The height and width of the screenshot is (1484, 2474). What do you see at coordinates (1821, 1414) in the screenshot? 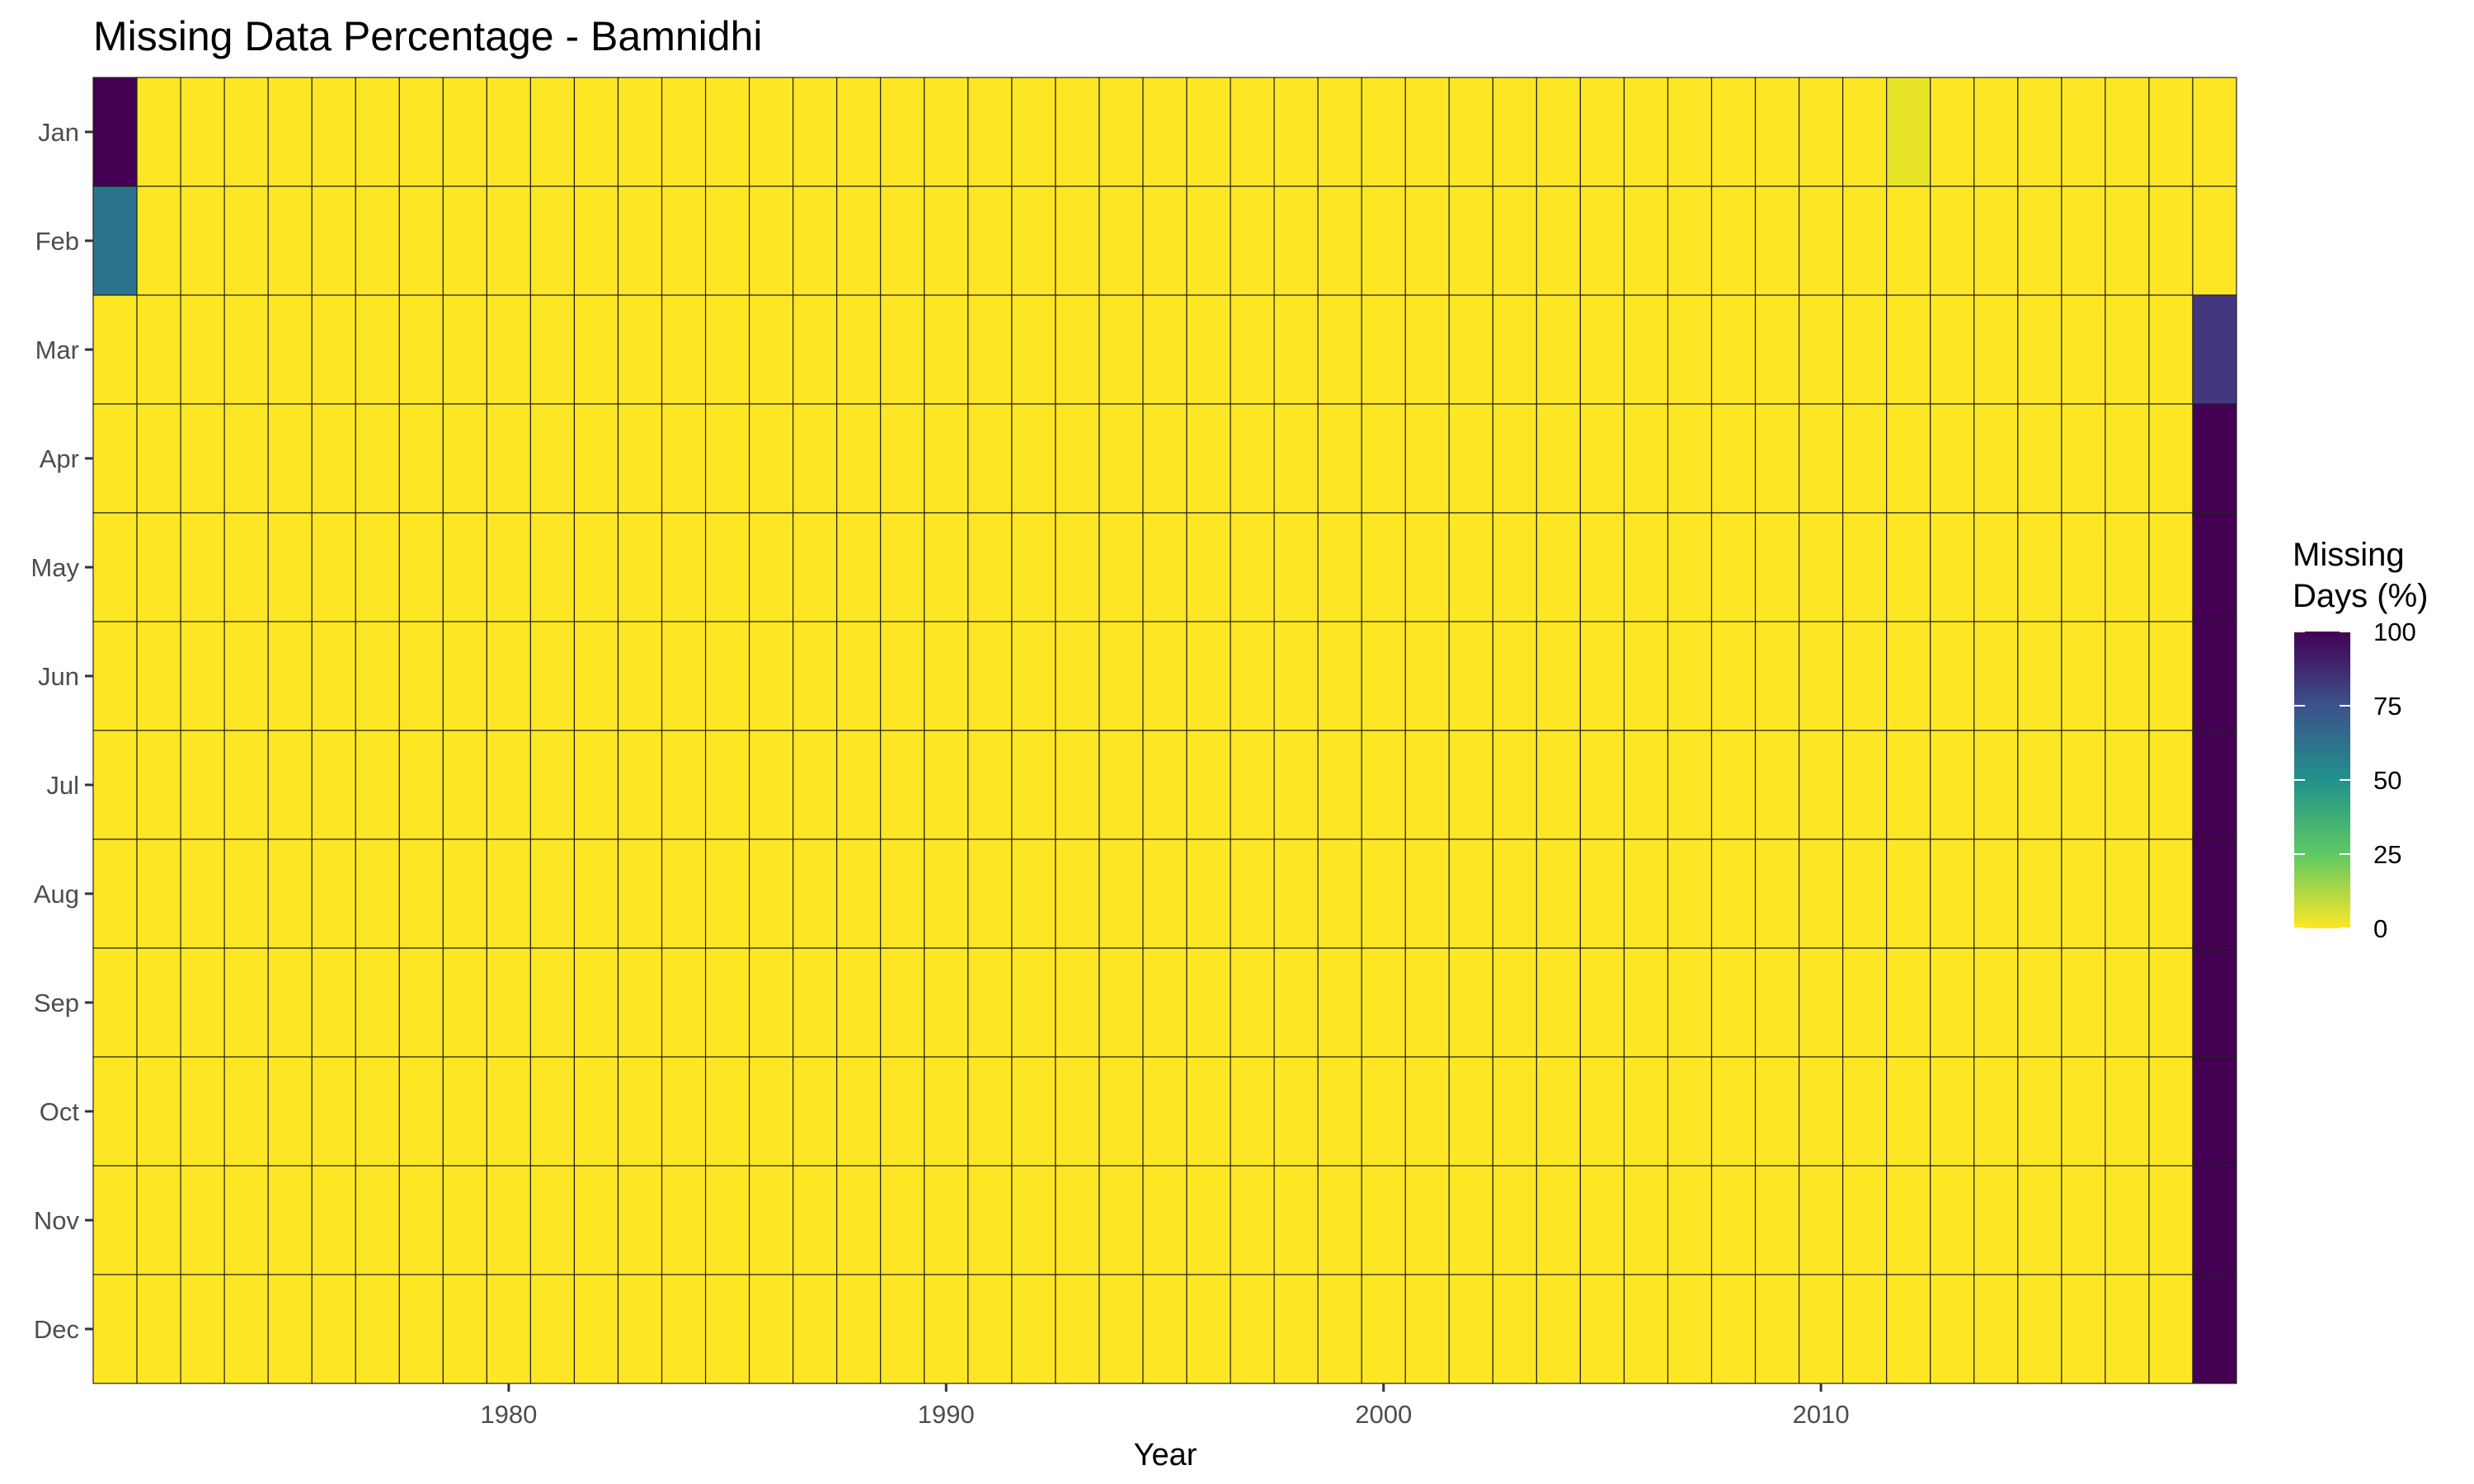
I see `x-tick-label: 2010` at bounding box center [1821, 1414].